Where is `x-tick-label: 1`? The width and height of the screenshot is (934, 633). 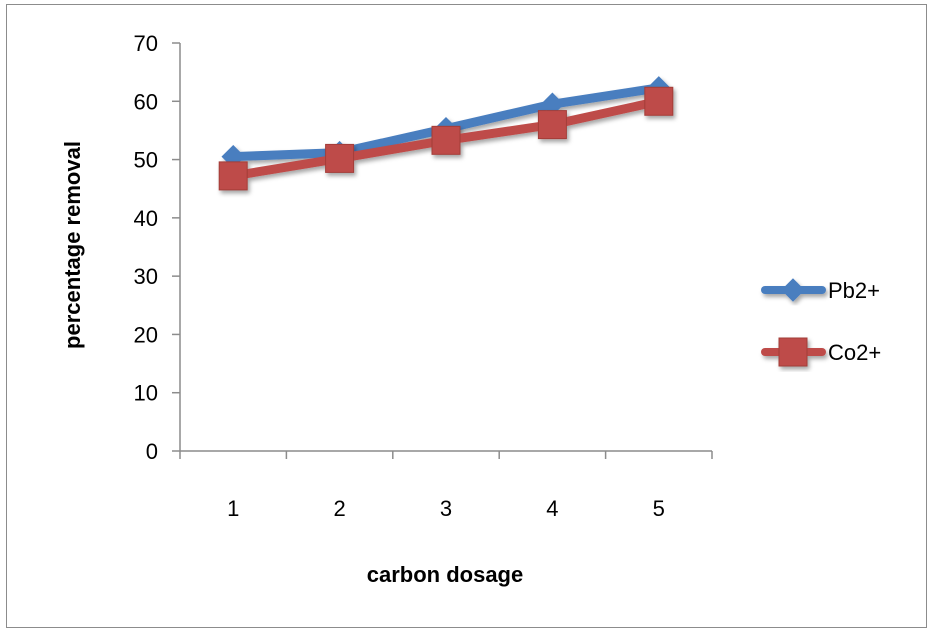
x-tick-label: 1 is located at coordinates (233, 508).